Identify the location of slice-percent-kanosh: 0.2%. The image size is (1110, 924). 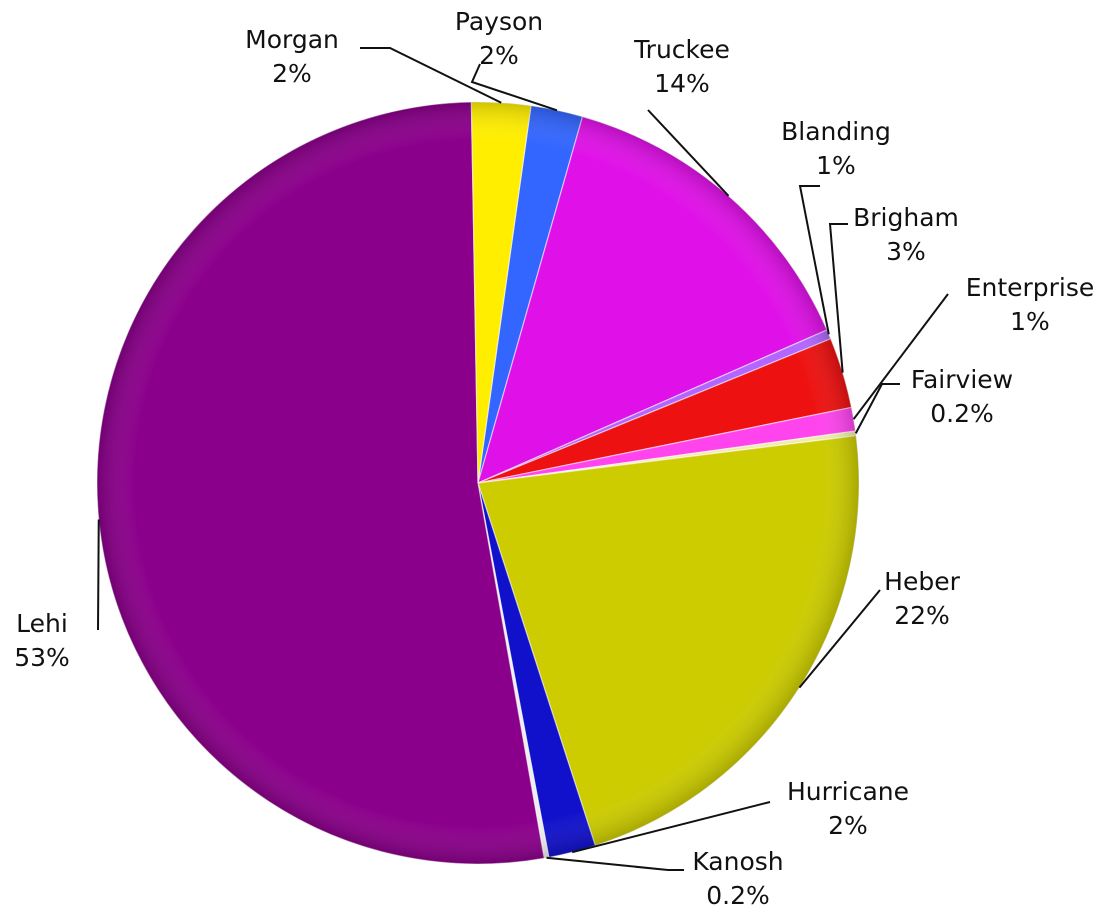
(738, 895).